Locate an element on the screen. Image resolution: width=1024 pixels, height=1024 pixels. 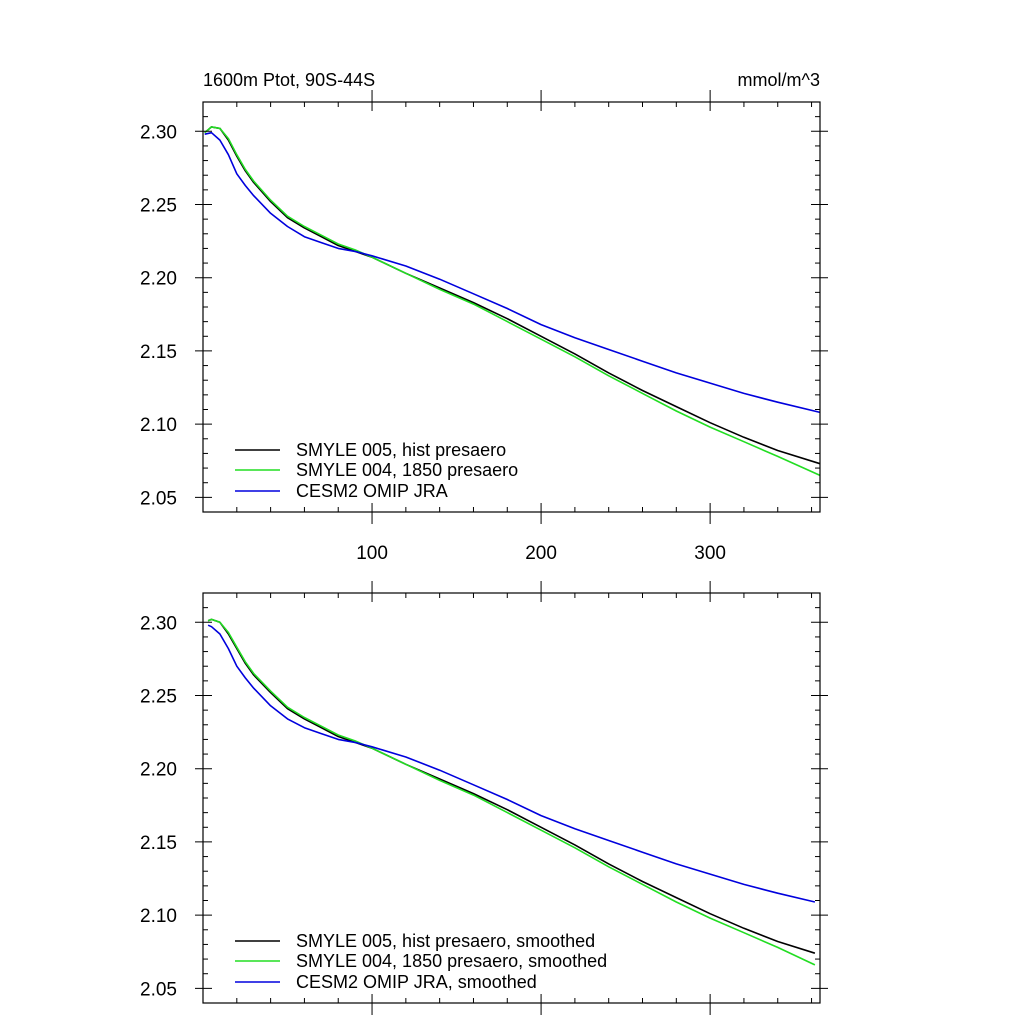
x-tick-label: 300 is located at coordinates (710, 553).